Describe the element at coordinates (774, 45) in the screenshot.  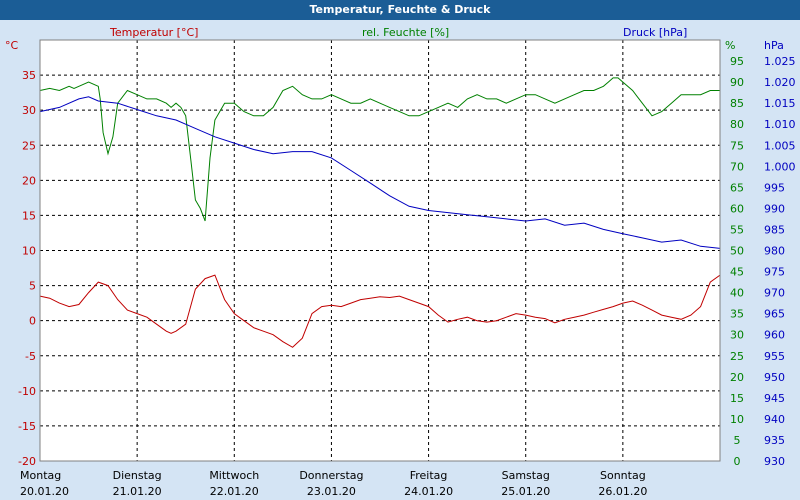
I see `pressure-axis-unit: hPa` at that location.